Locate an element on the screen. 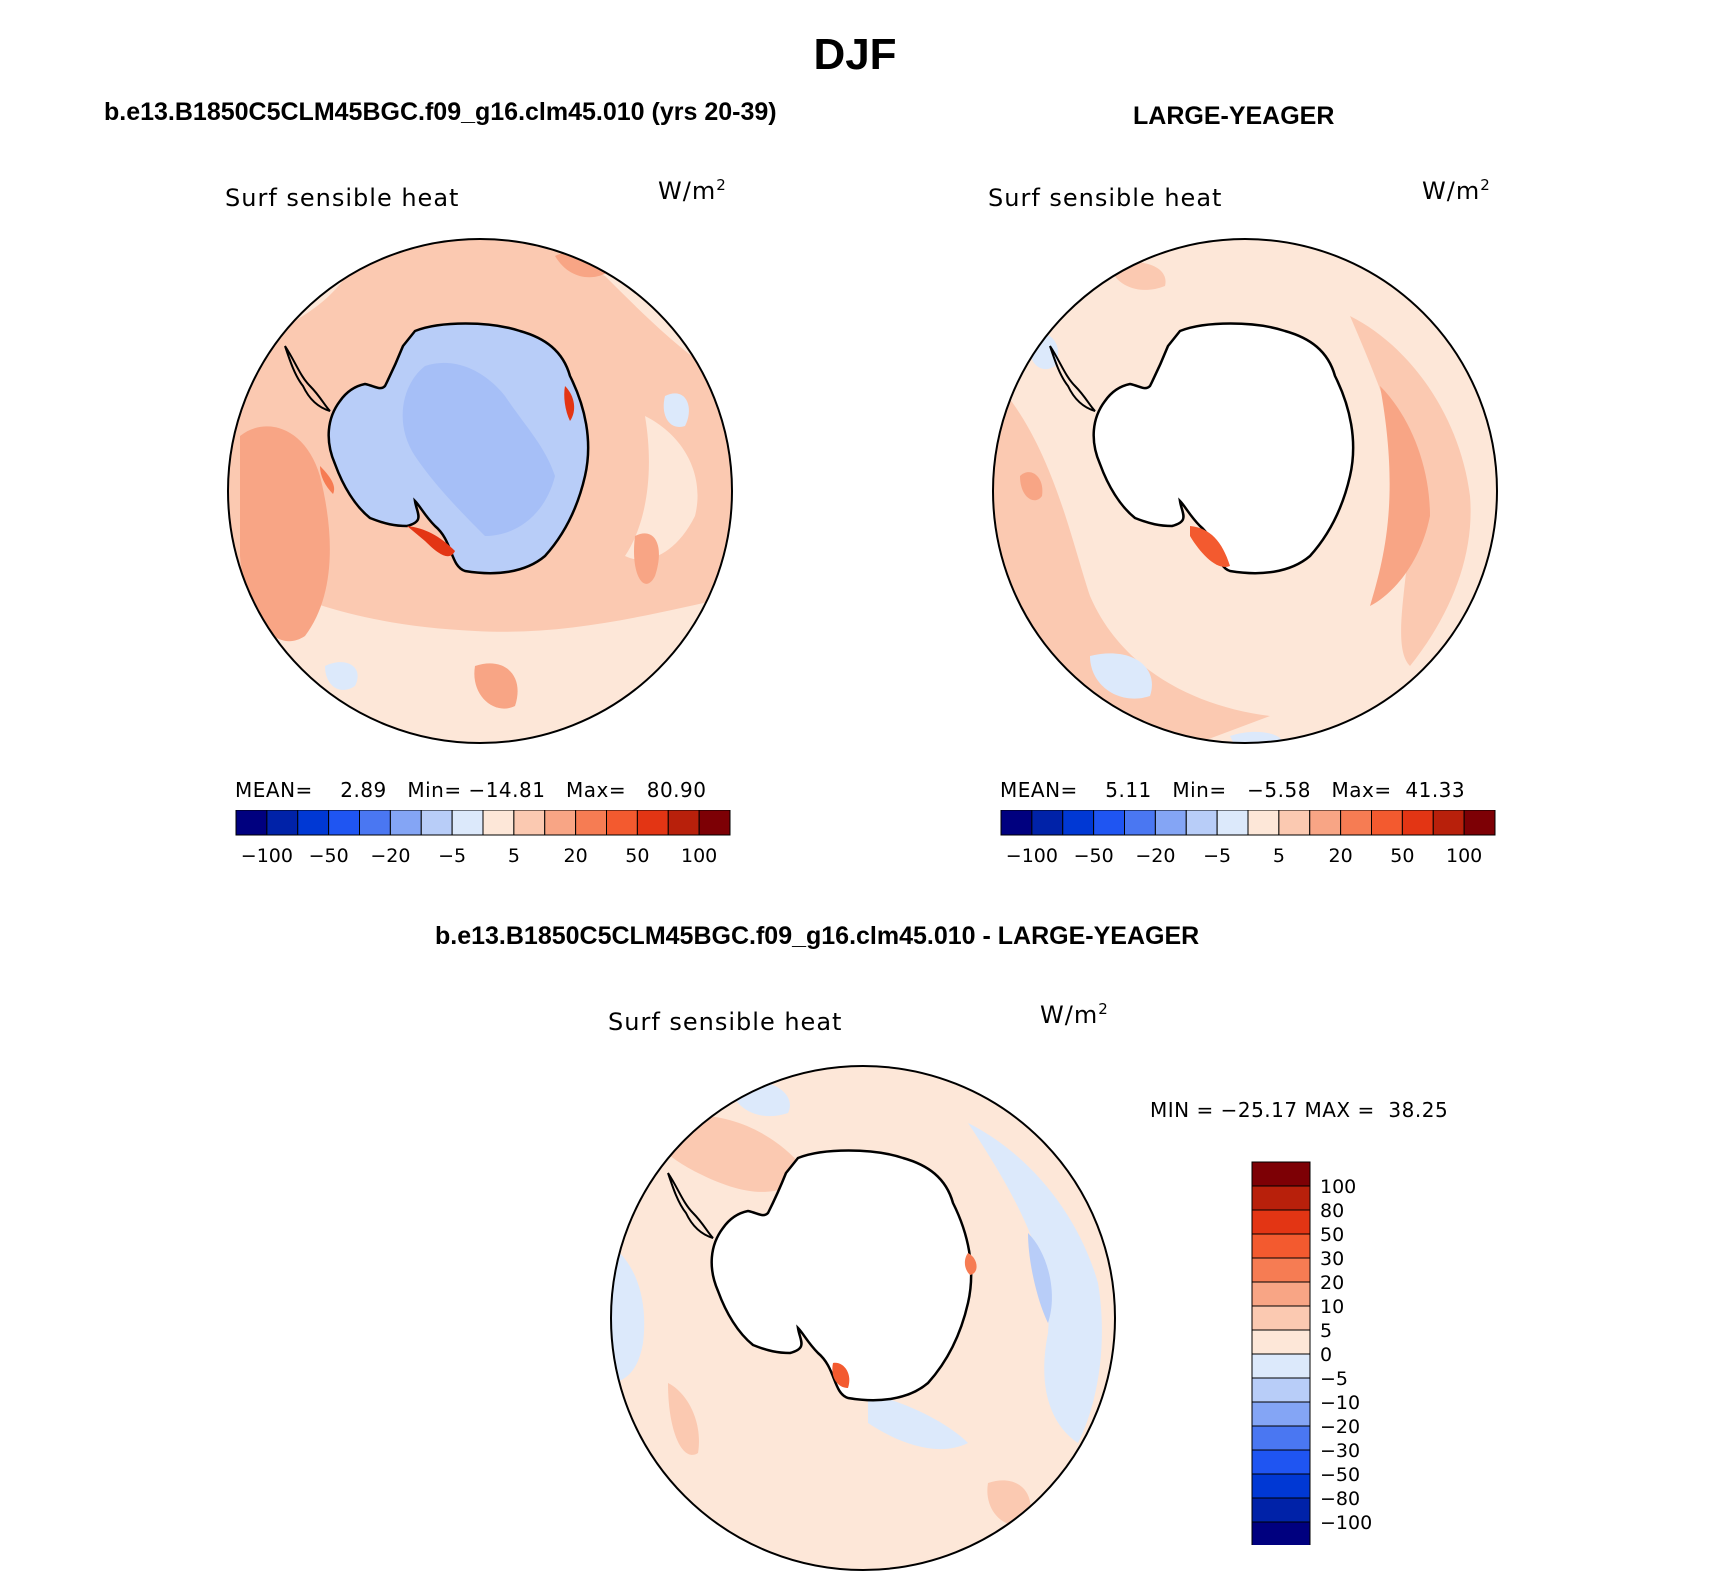 The height and width of the screenshot is (1573, 1710). colorbar-tick-label: −30 is located at coordinates (1340, 1451).